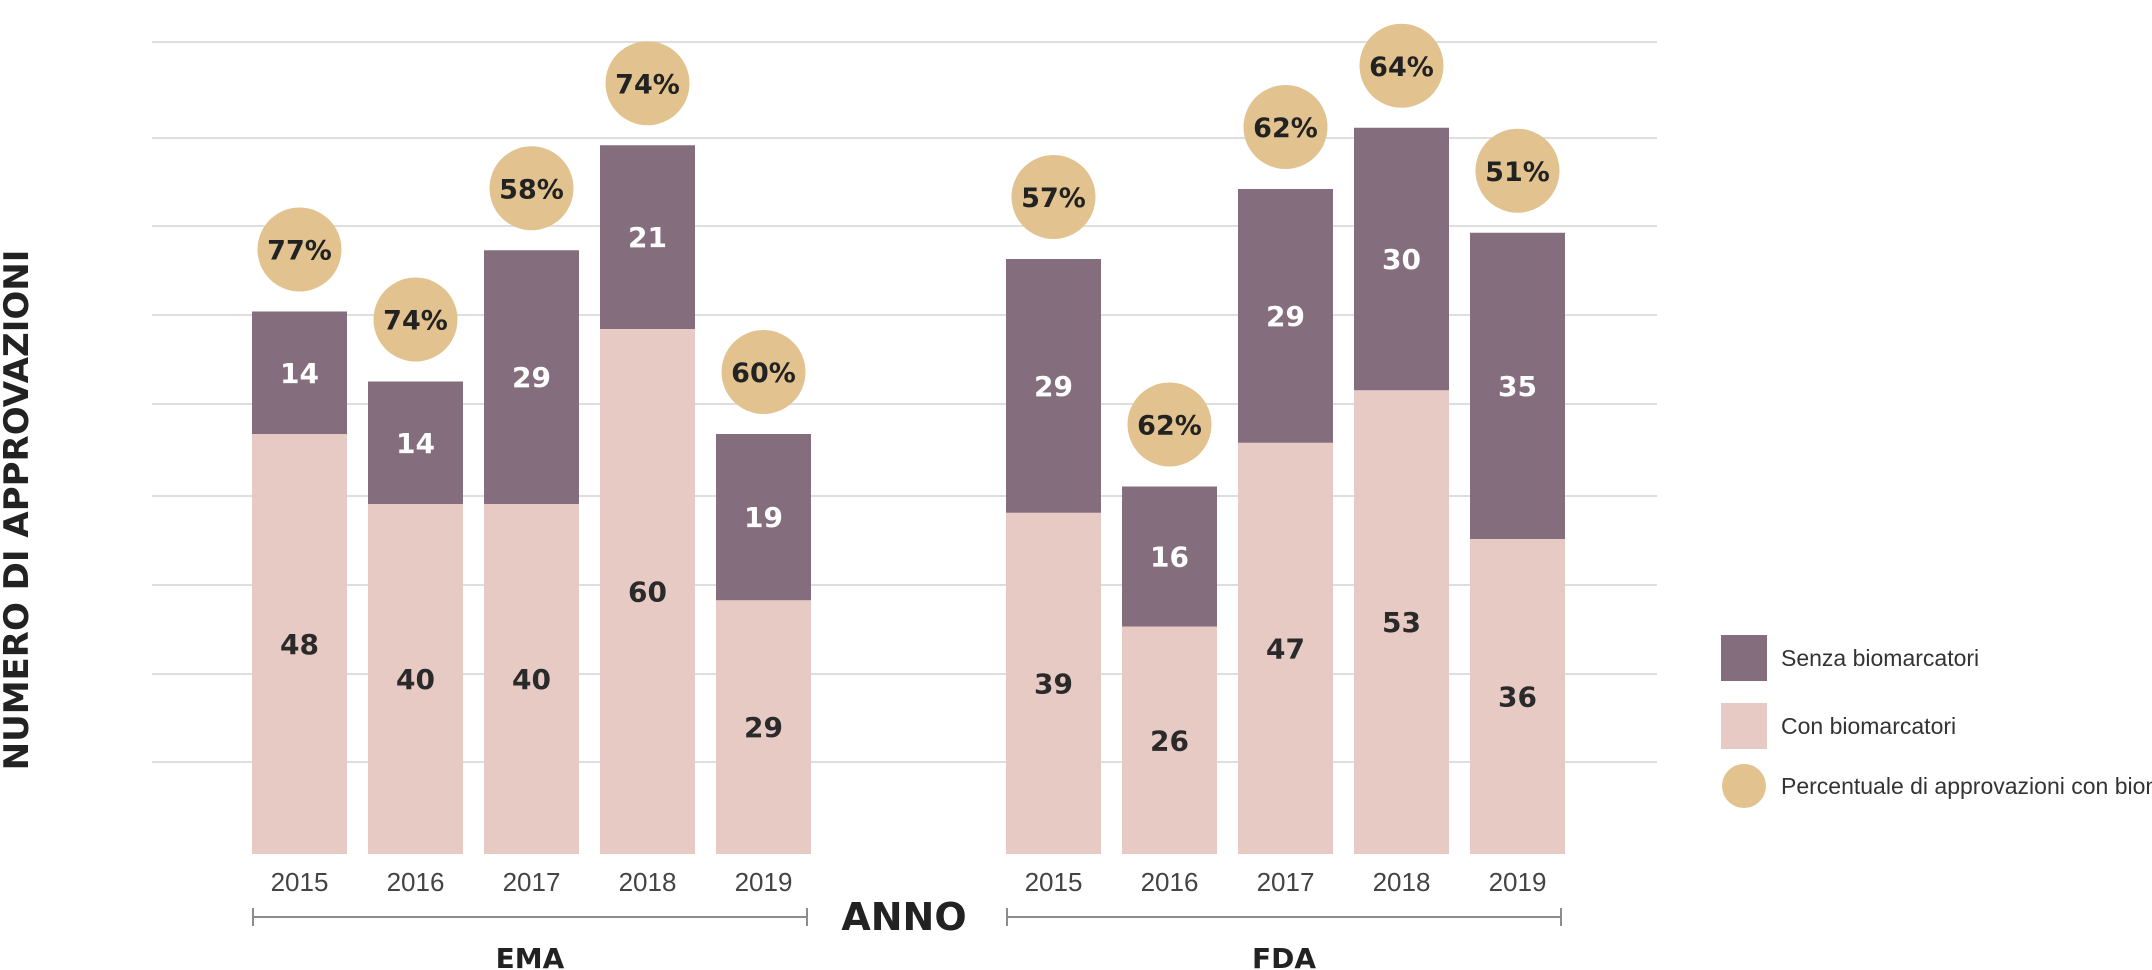  Describe the element at coordinates (1880, 658) in the screenshot. I see `legend-label: Senza biomarcatori` at that location.